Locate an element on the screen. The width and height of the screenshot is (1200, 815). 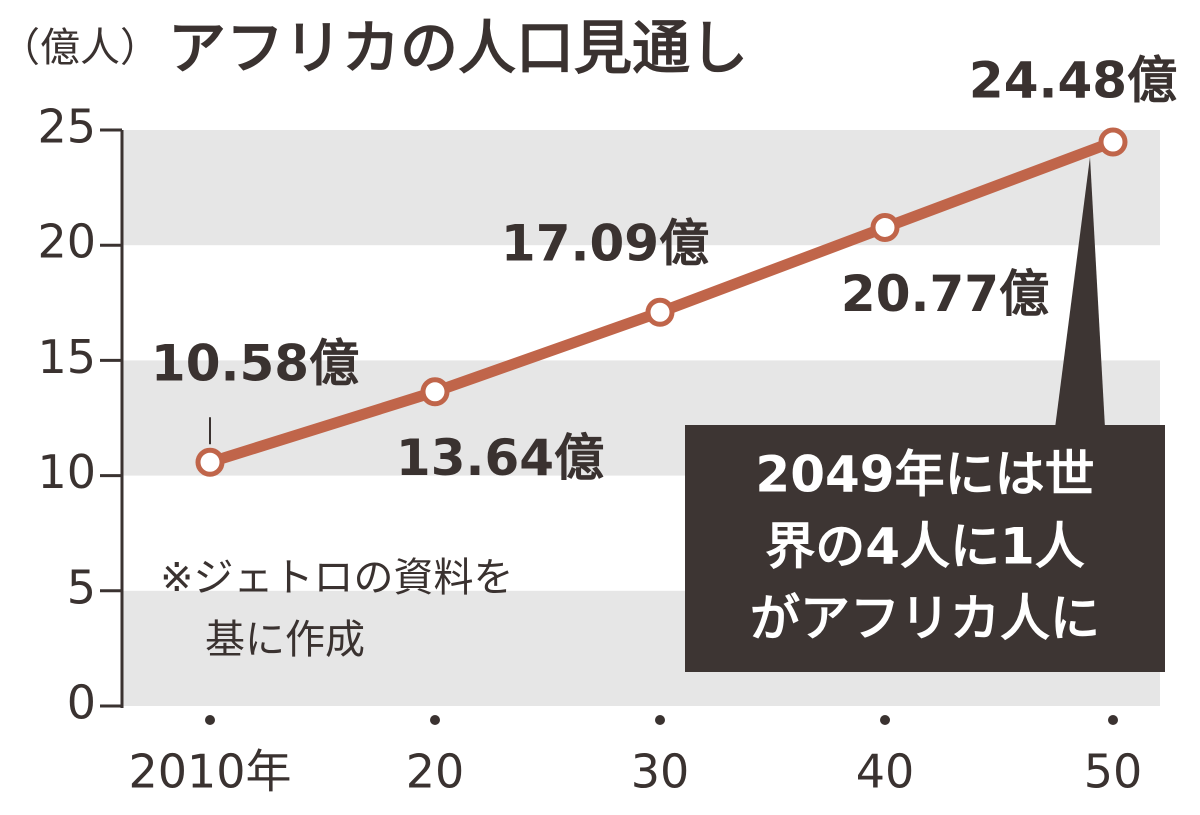
y-tick-label: 10 is located at coordinates (66, 472).